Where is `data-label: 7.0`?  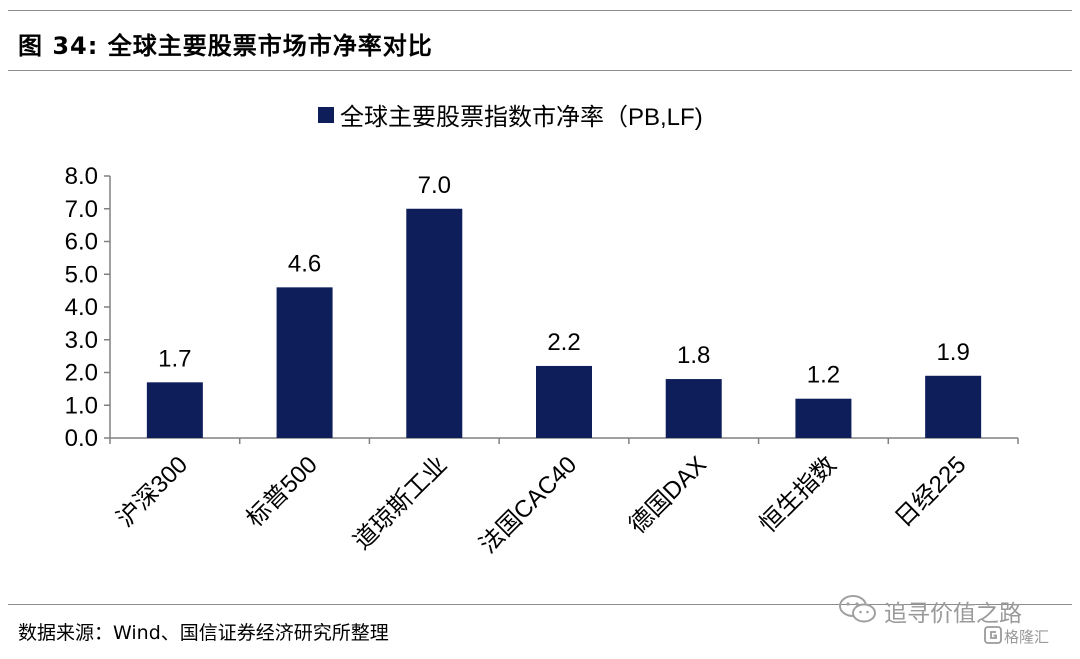
data-label: 7.0 is located at coordinates (434, 185).